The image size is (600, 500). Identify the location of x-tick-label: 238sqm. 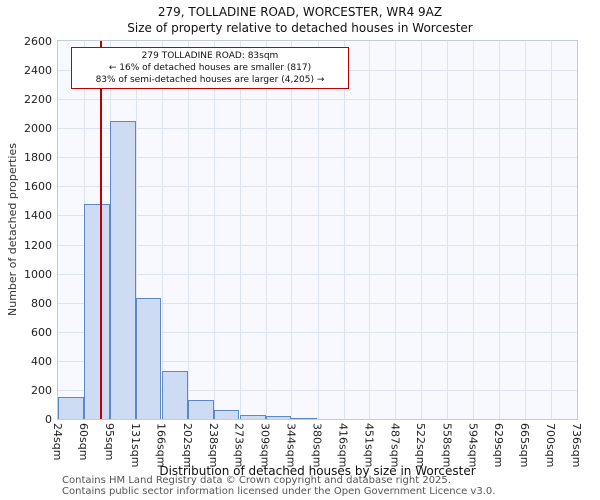
(213, 445).